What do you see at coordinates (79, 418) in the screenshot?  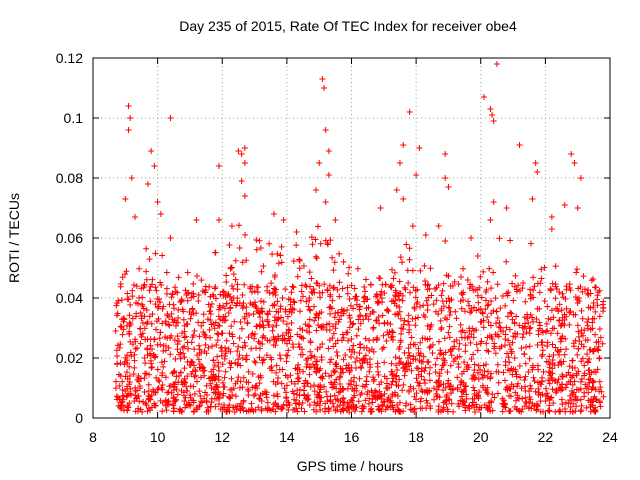 I see `y-tick-label: 0` at bounding box center [79, 418].